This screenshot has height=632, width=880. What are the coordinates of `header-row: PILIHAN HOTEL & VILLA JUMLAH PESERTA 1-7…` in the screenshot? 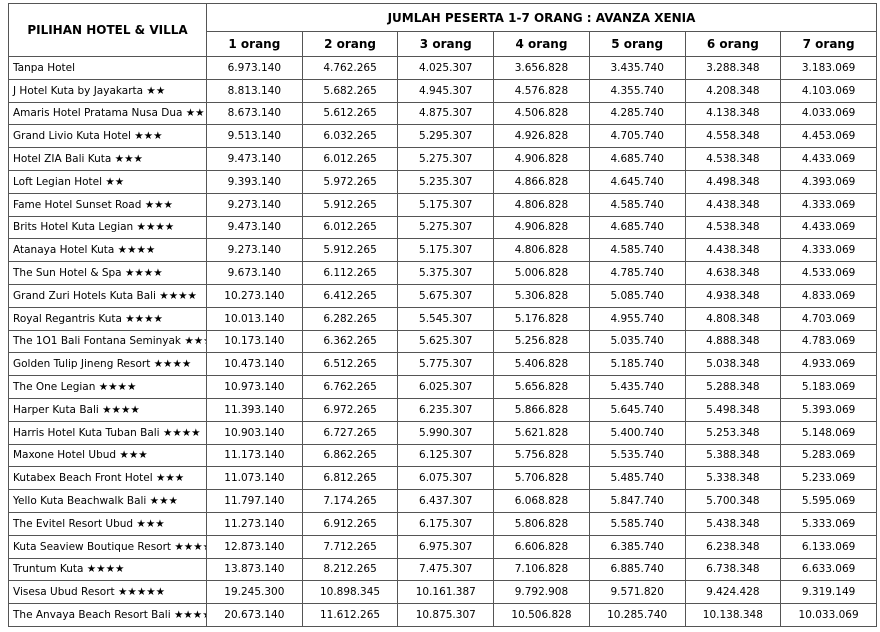 It's located at (442, 30).